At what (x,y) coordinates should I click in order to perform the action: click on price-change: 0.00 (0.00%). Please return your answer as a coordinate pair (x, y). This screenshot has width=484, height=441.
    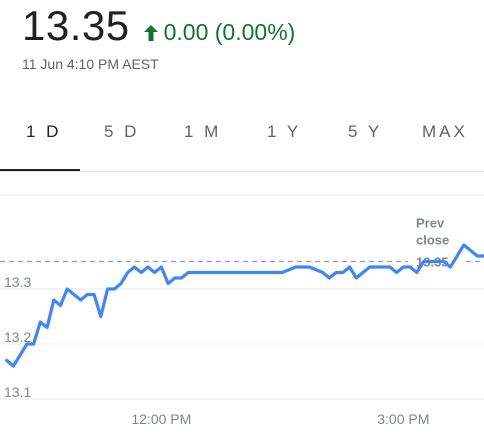
    Looking at the image, I should click on (219, 32).